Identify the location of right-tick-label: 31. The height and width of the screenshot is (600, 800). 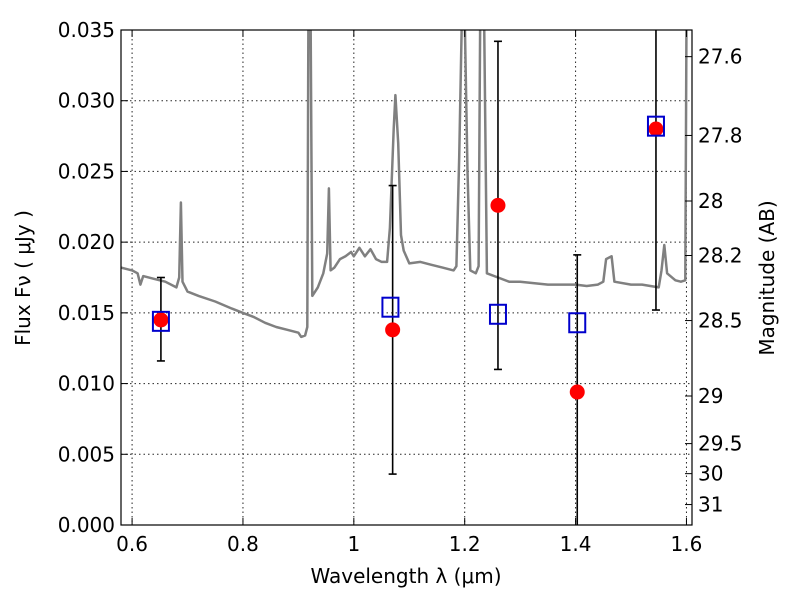
(710, 505).